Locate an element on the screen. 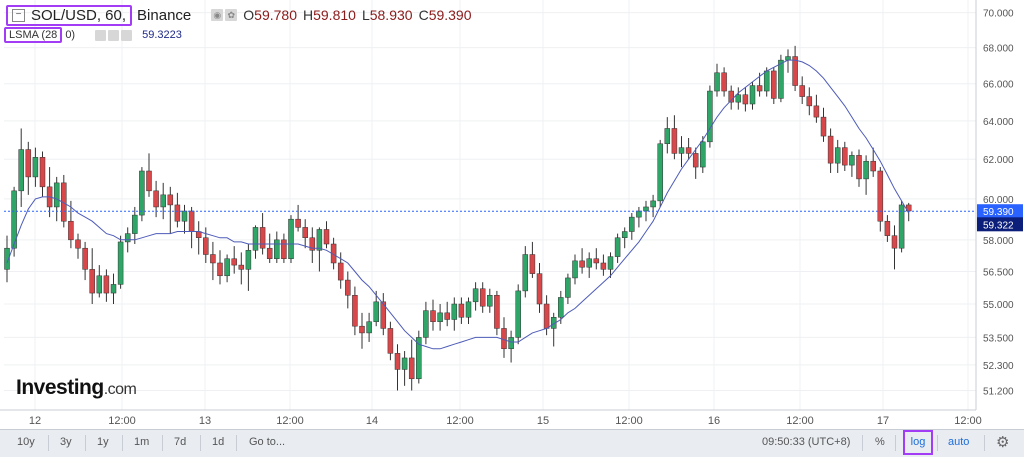  auto-toggle: auto is located at coordinates (959, 442).